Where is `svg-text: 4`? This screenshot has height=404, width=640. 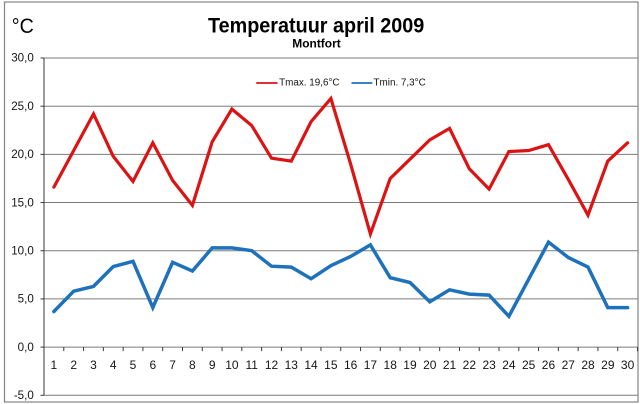
svg-text: 4 is located at coordinates (113, 365).